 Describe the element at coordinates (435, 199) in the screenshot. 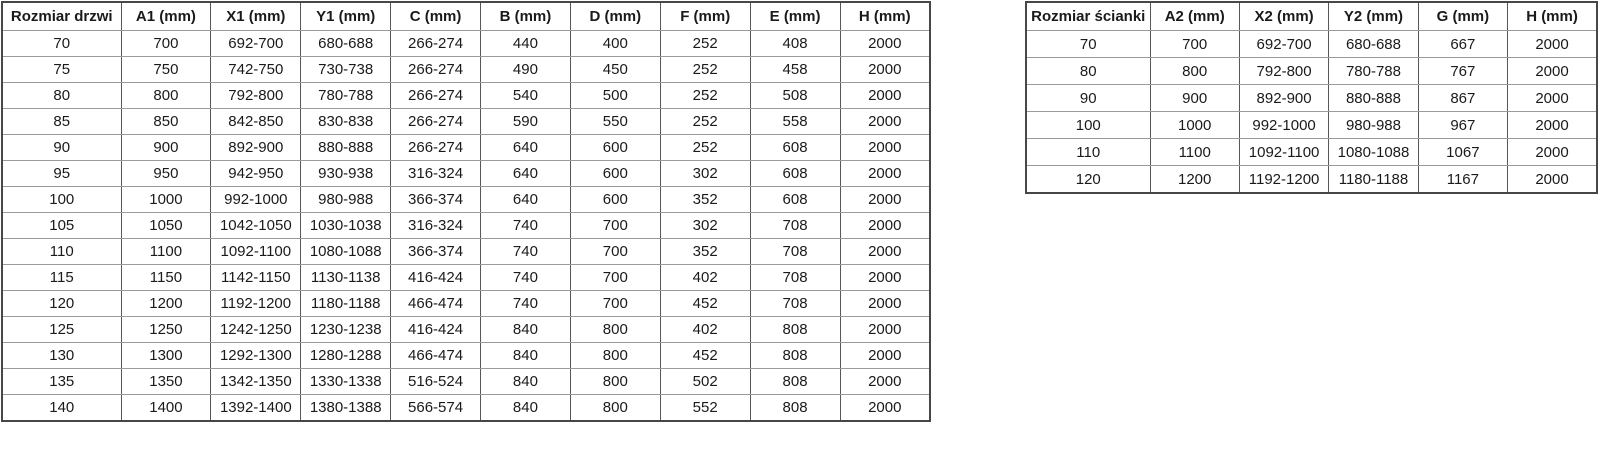

I see `table-cell: 366-374` at that location.